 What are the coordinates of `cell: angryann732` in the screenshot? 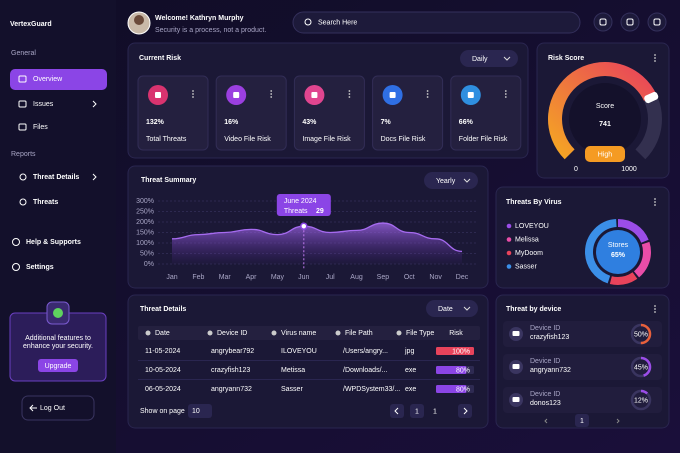 It's located at (231, 389).